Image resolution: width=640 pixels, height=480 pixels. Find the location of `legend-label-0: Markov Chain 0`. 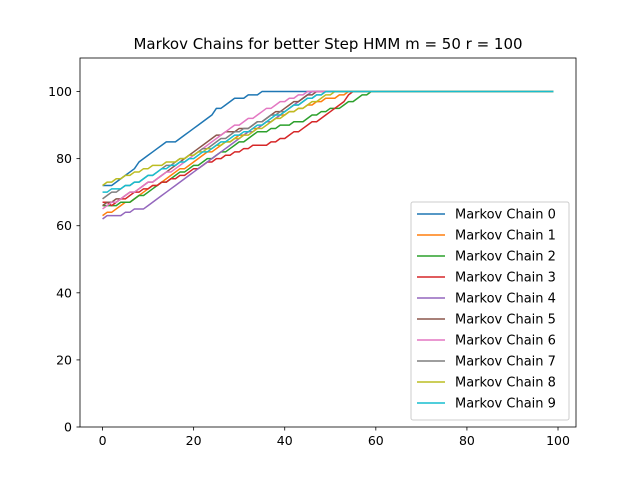

legend-label-0: Markov Chain 0 is located at coordinates (505, 215).